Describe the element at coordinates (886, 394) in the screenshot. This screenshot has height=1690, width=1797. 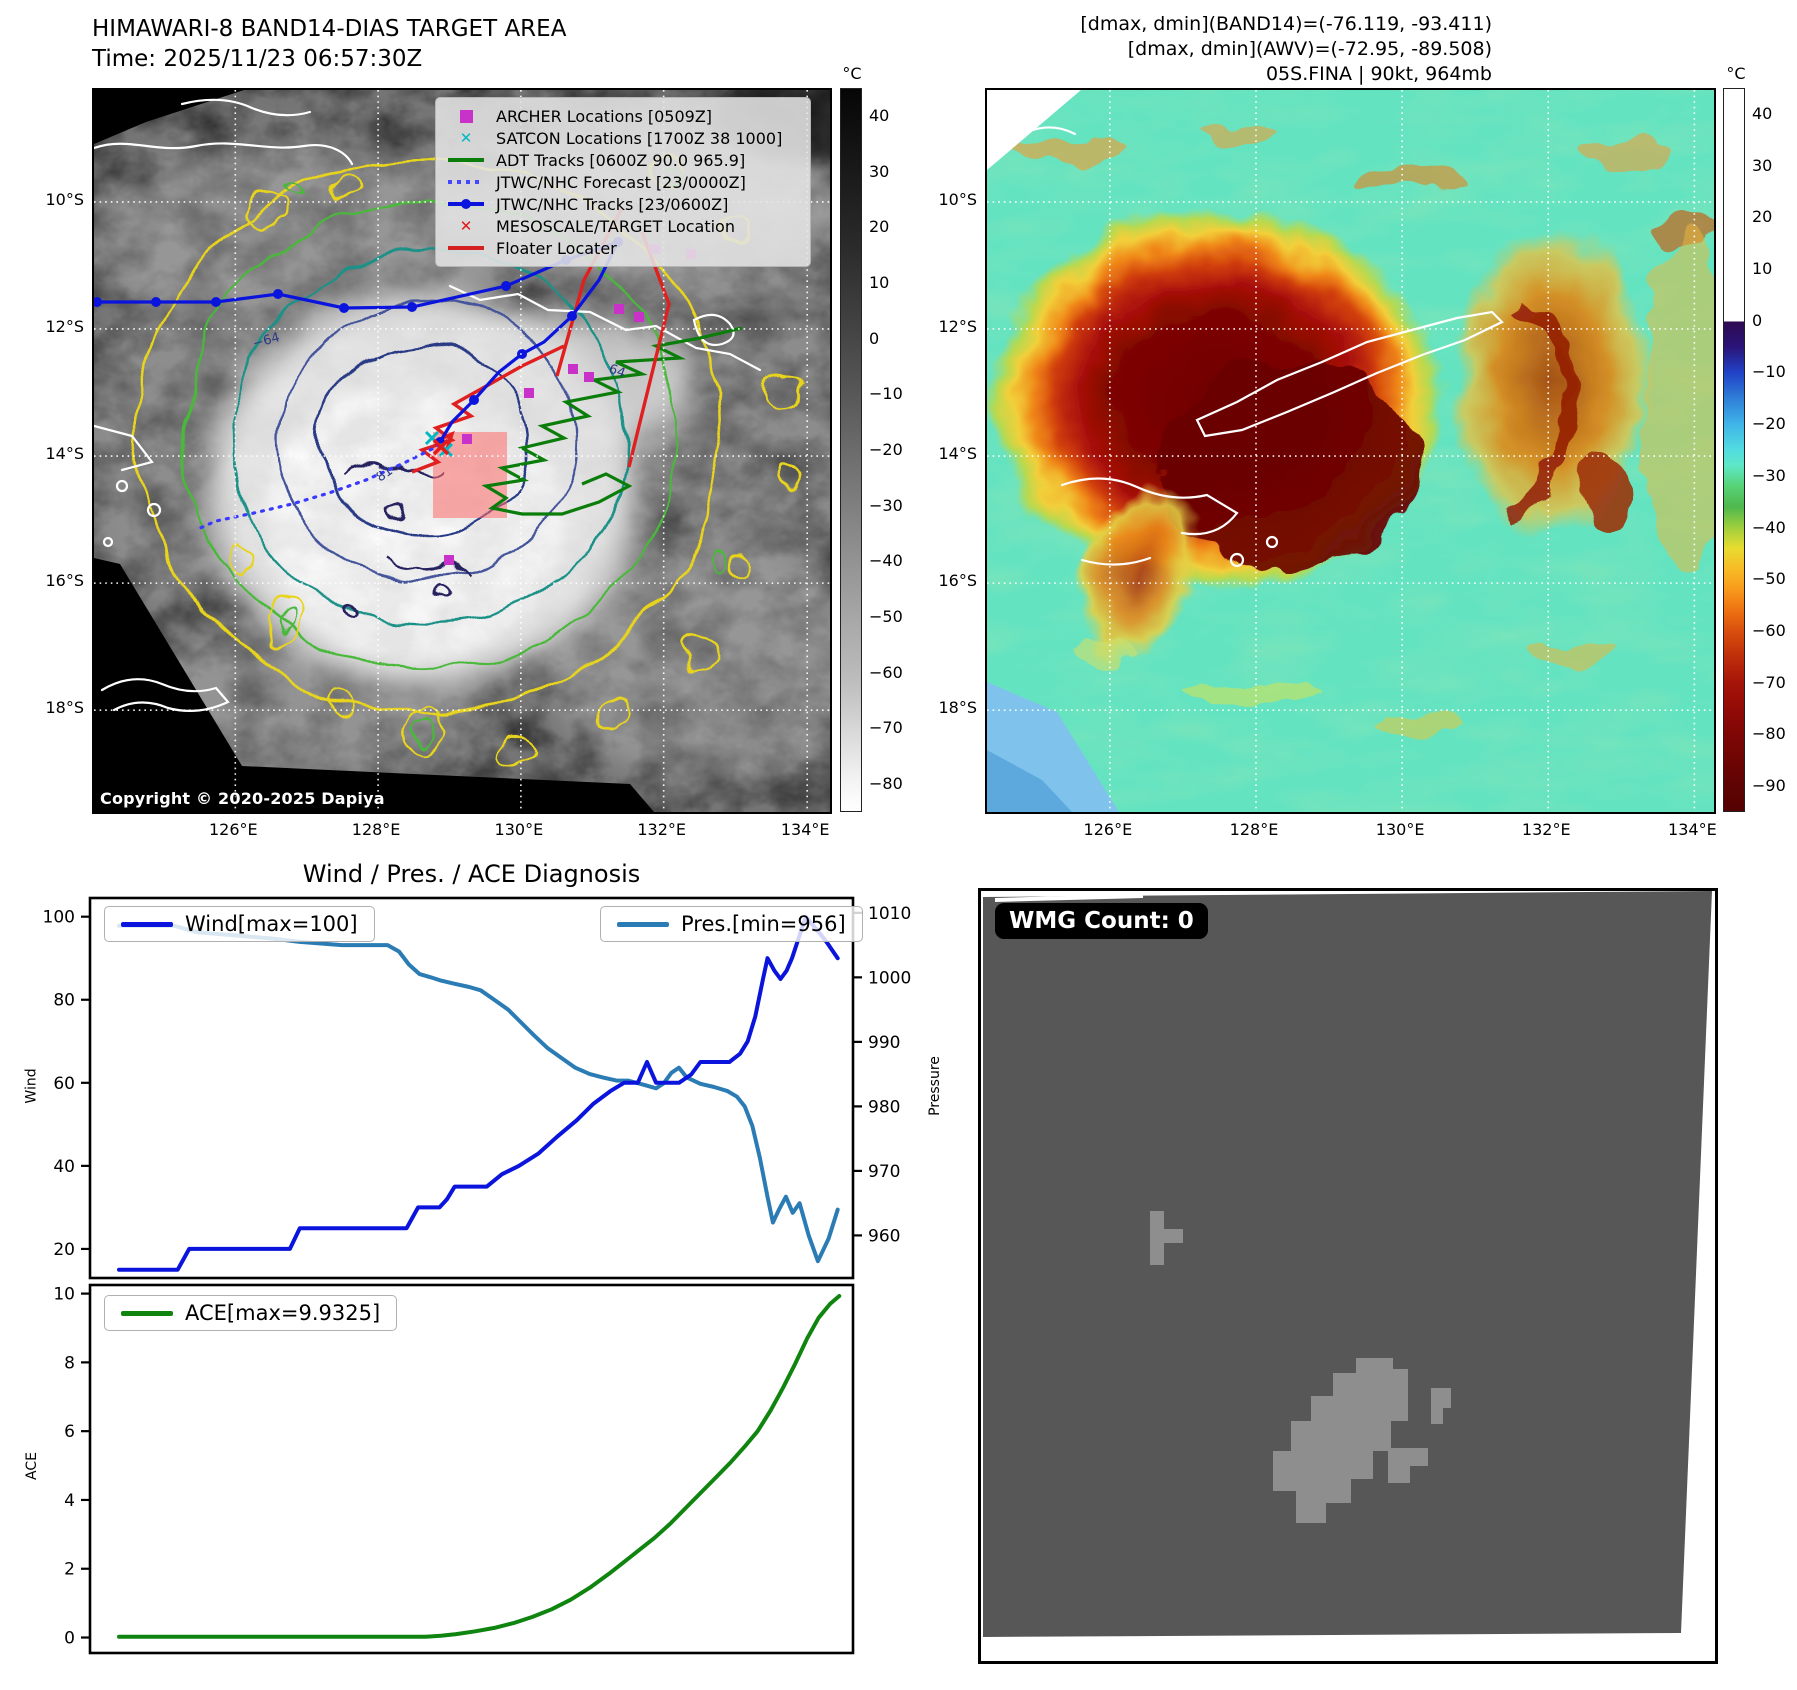
I see `colorbar-tick-label: −10` at that location.